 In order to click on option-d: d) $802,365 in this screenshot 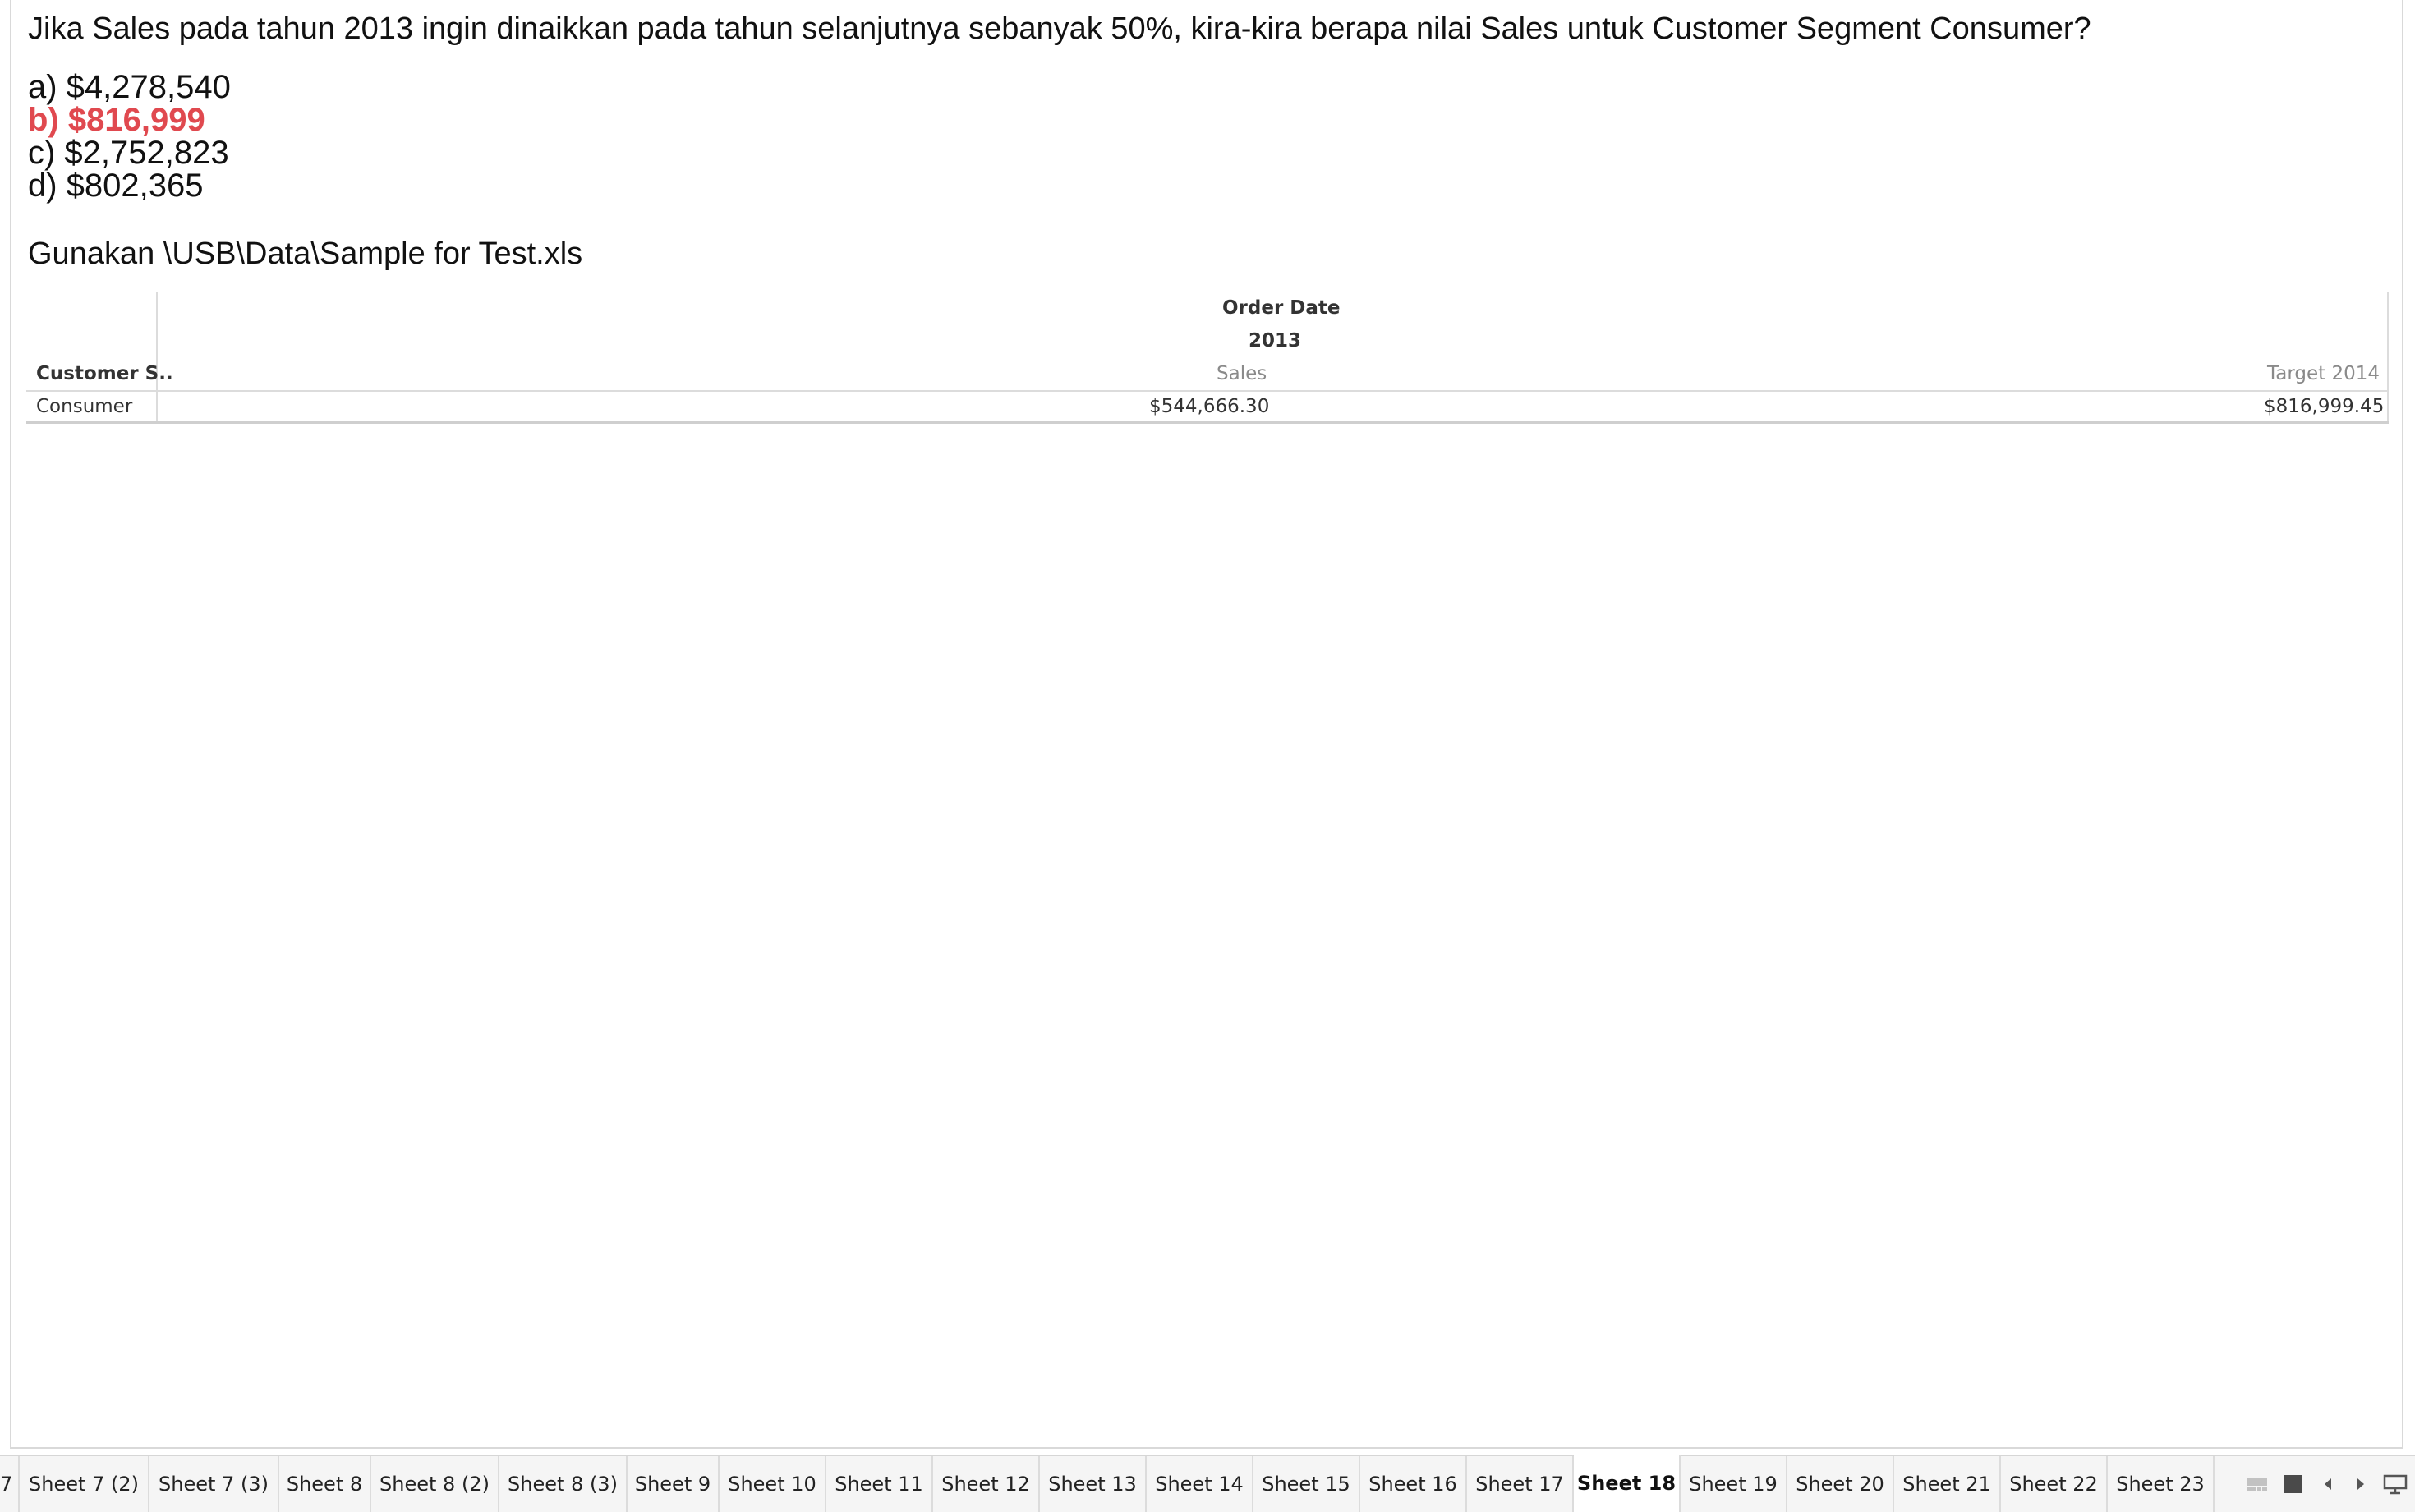, I will do `click(116, 186)`.